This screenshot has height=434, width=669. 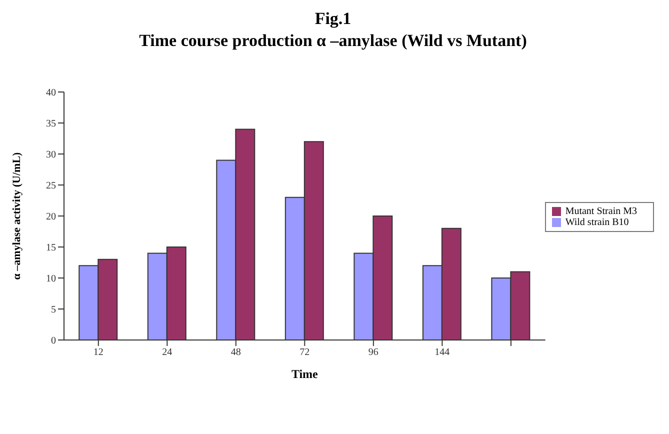 I want to click on y-tick-label: 20, so click(x=51, y=217).